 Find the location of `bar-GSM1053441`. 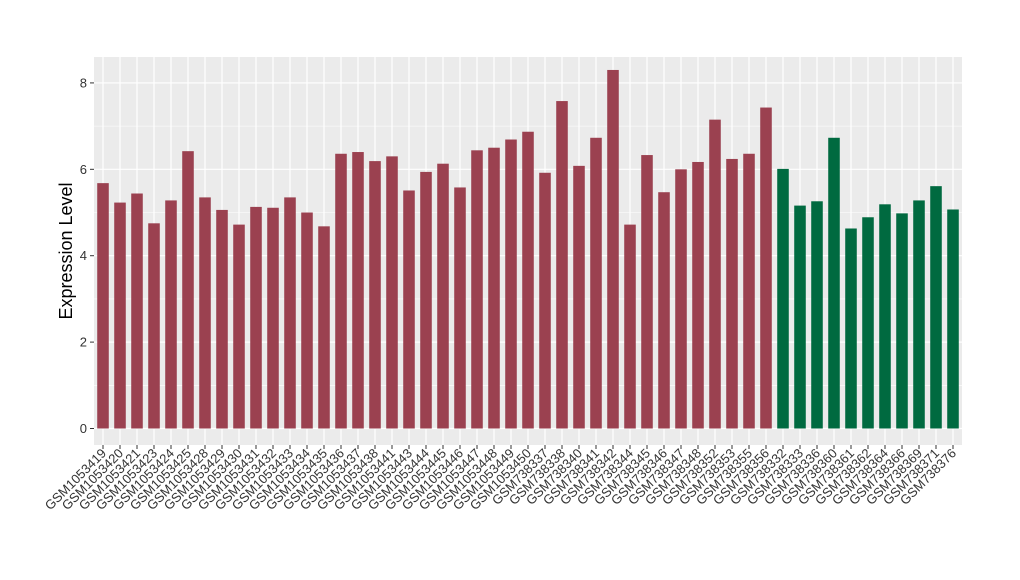

bar-GSM1053441 is located at coordinates (392, 292).